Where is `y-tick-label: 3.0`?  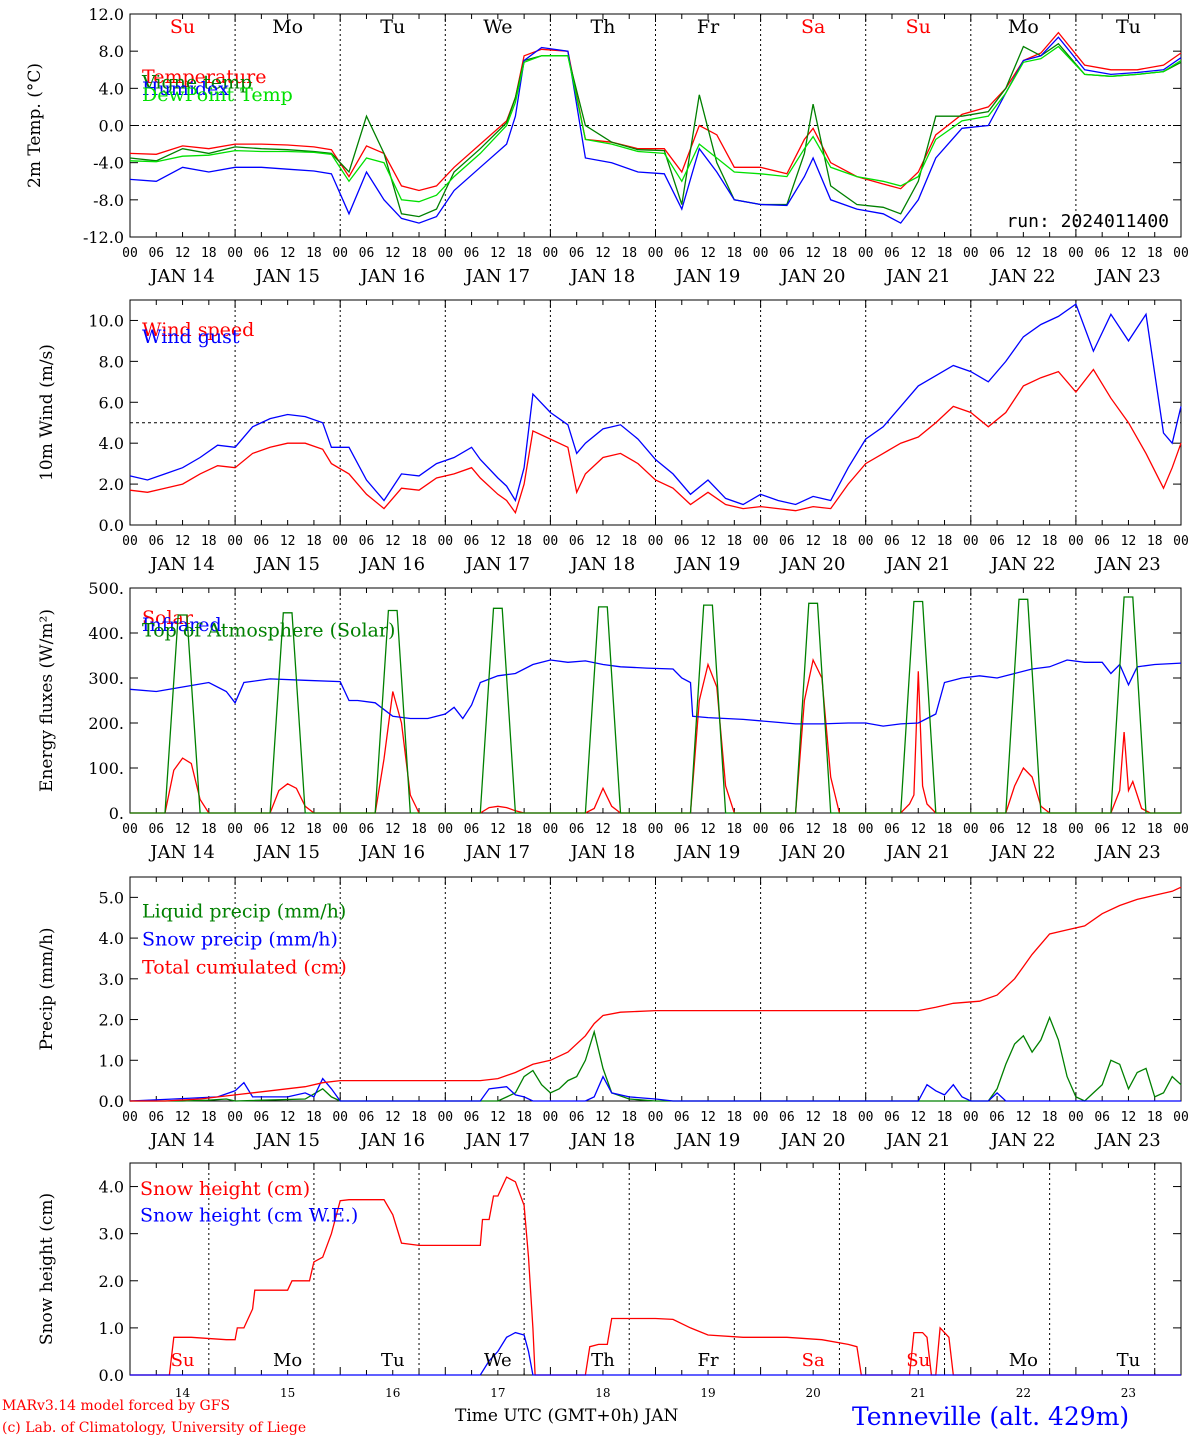 y-tick-label: 3.0 is located at coordinates (111, 1234).